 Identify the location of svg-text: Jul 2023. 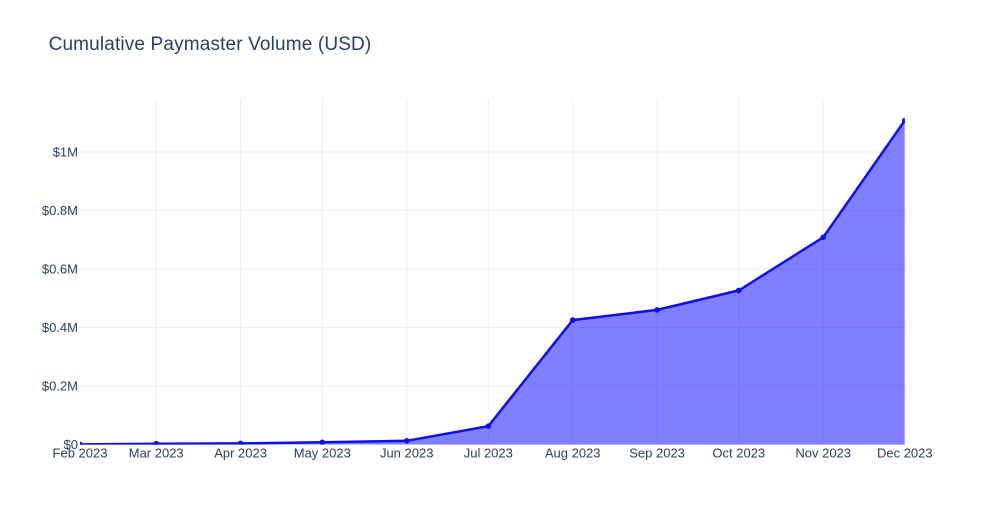
(488, 453).